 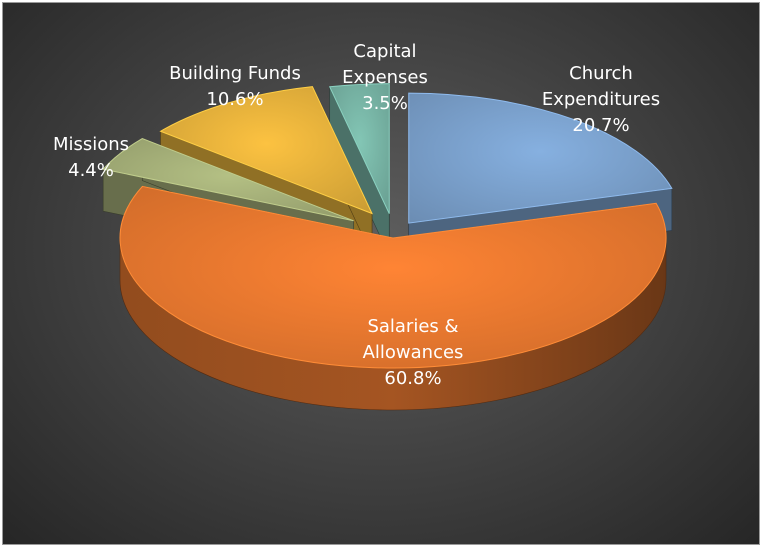 What do you see at coordinates (91, 158) in the screenshot?
I see `label-missions: Missions 4.4%` at bounding box center [91, 158].